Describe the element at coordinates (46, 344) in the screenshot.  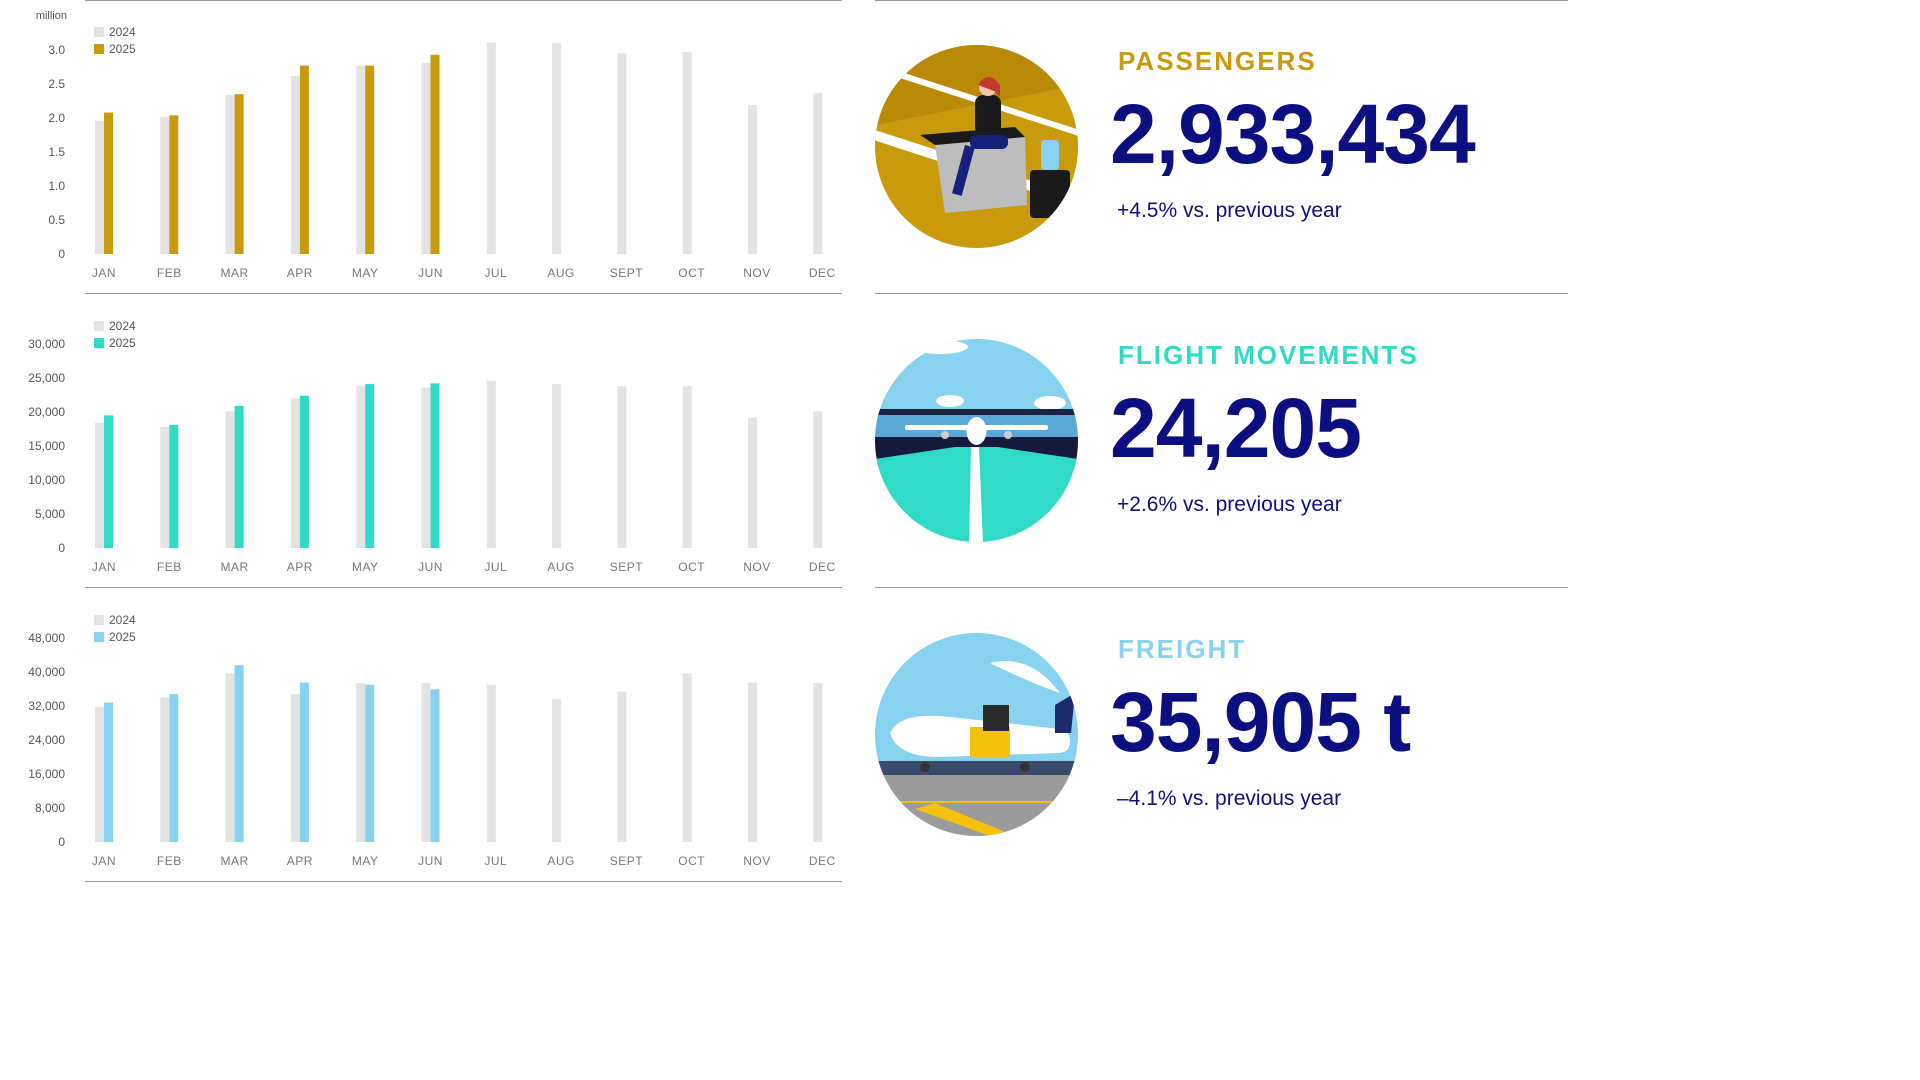
I see `y-tick-label: 30,000` at that location.